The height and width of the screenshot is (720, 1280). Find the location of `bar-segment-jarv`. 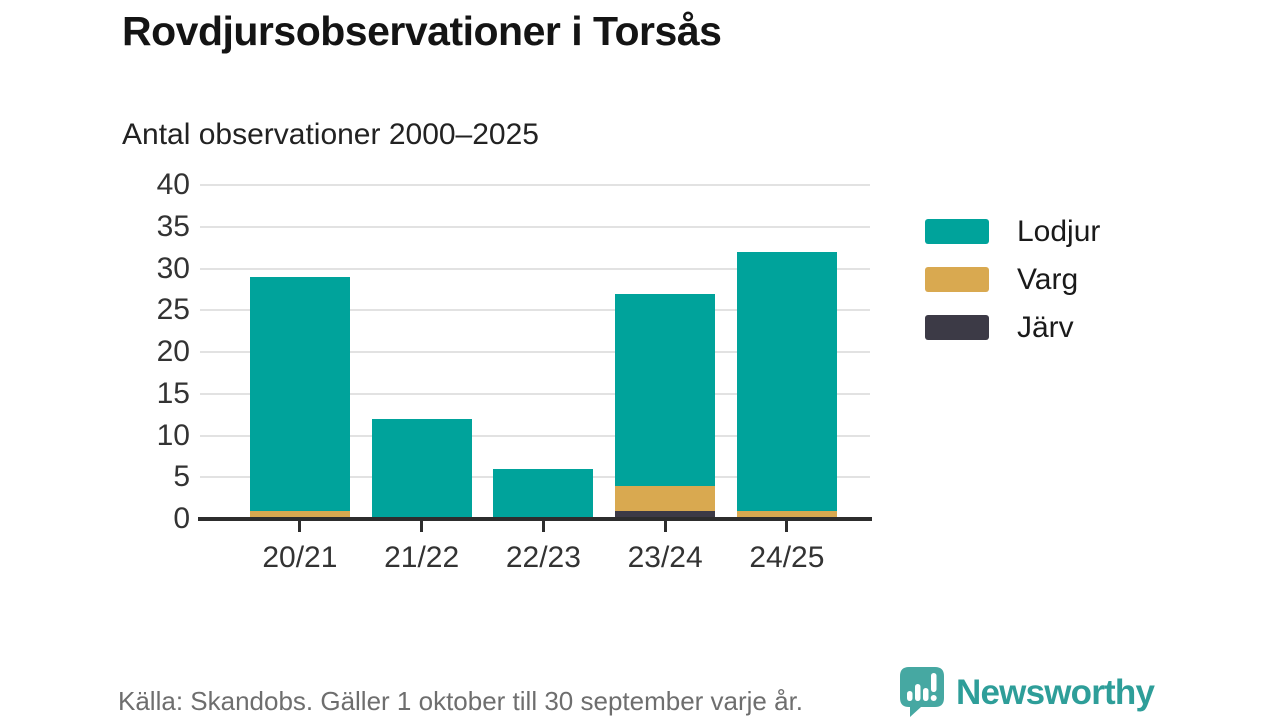

bar-segment-jarv is located at coordinates (665, 514).